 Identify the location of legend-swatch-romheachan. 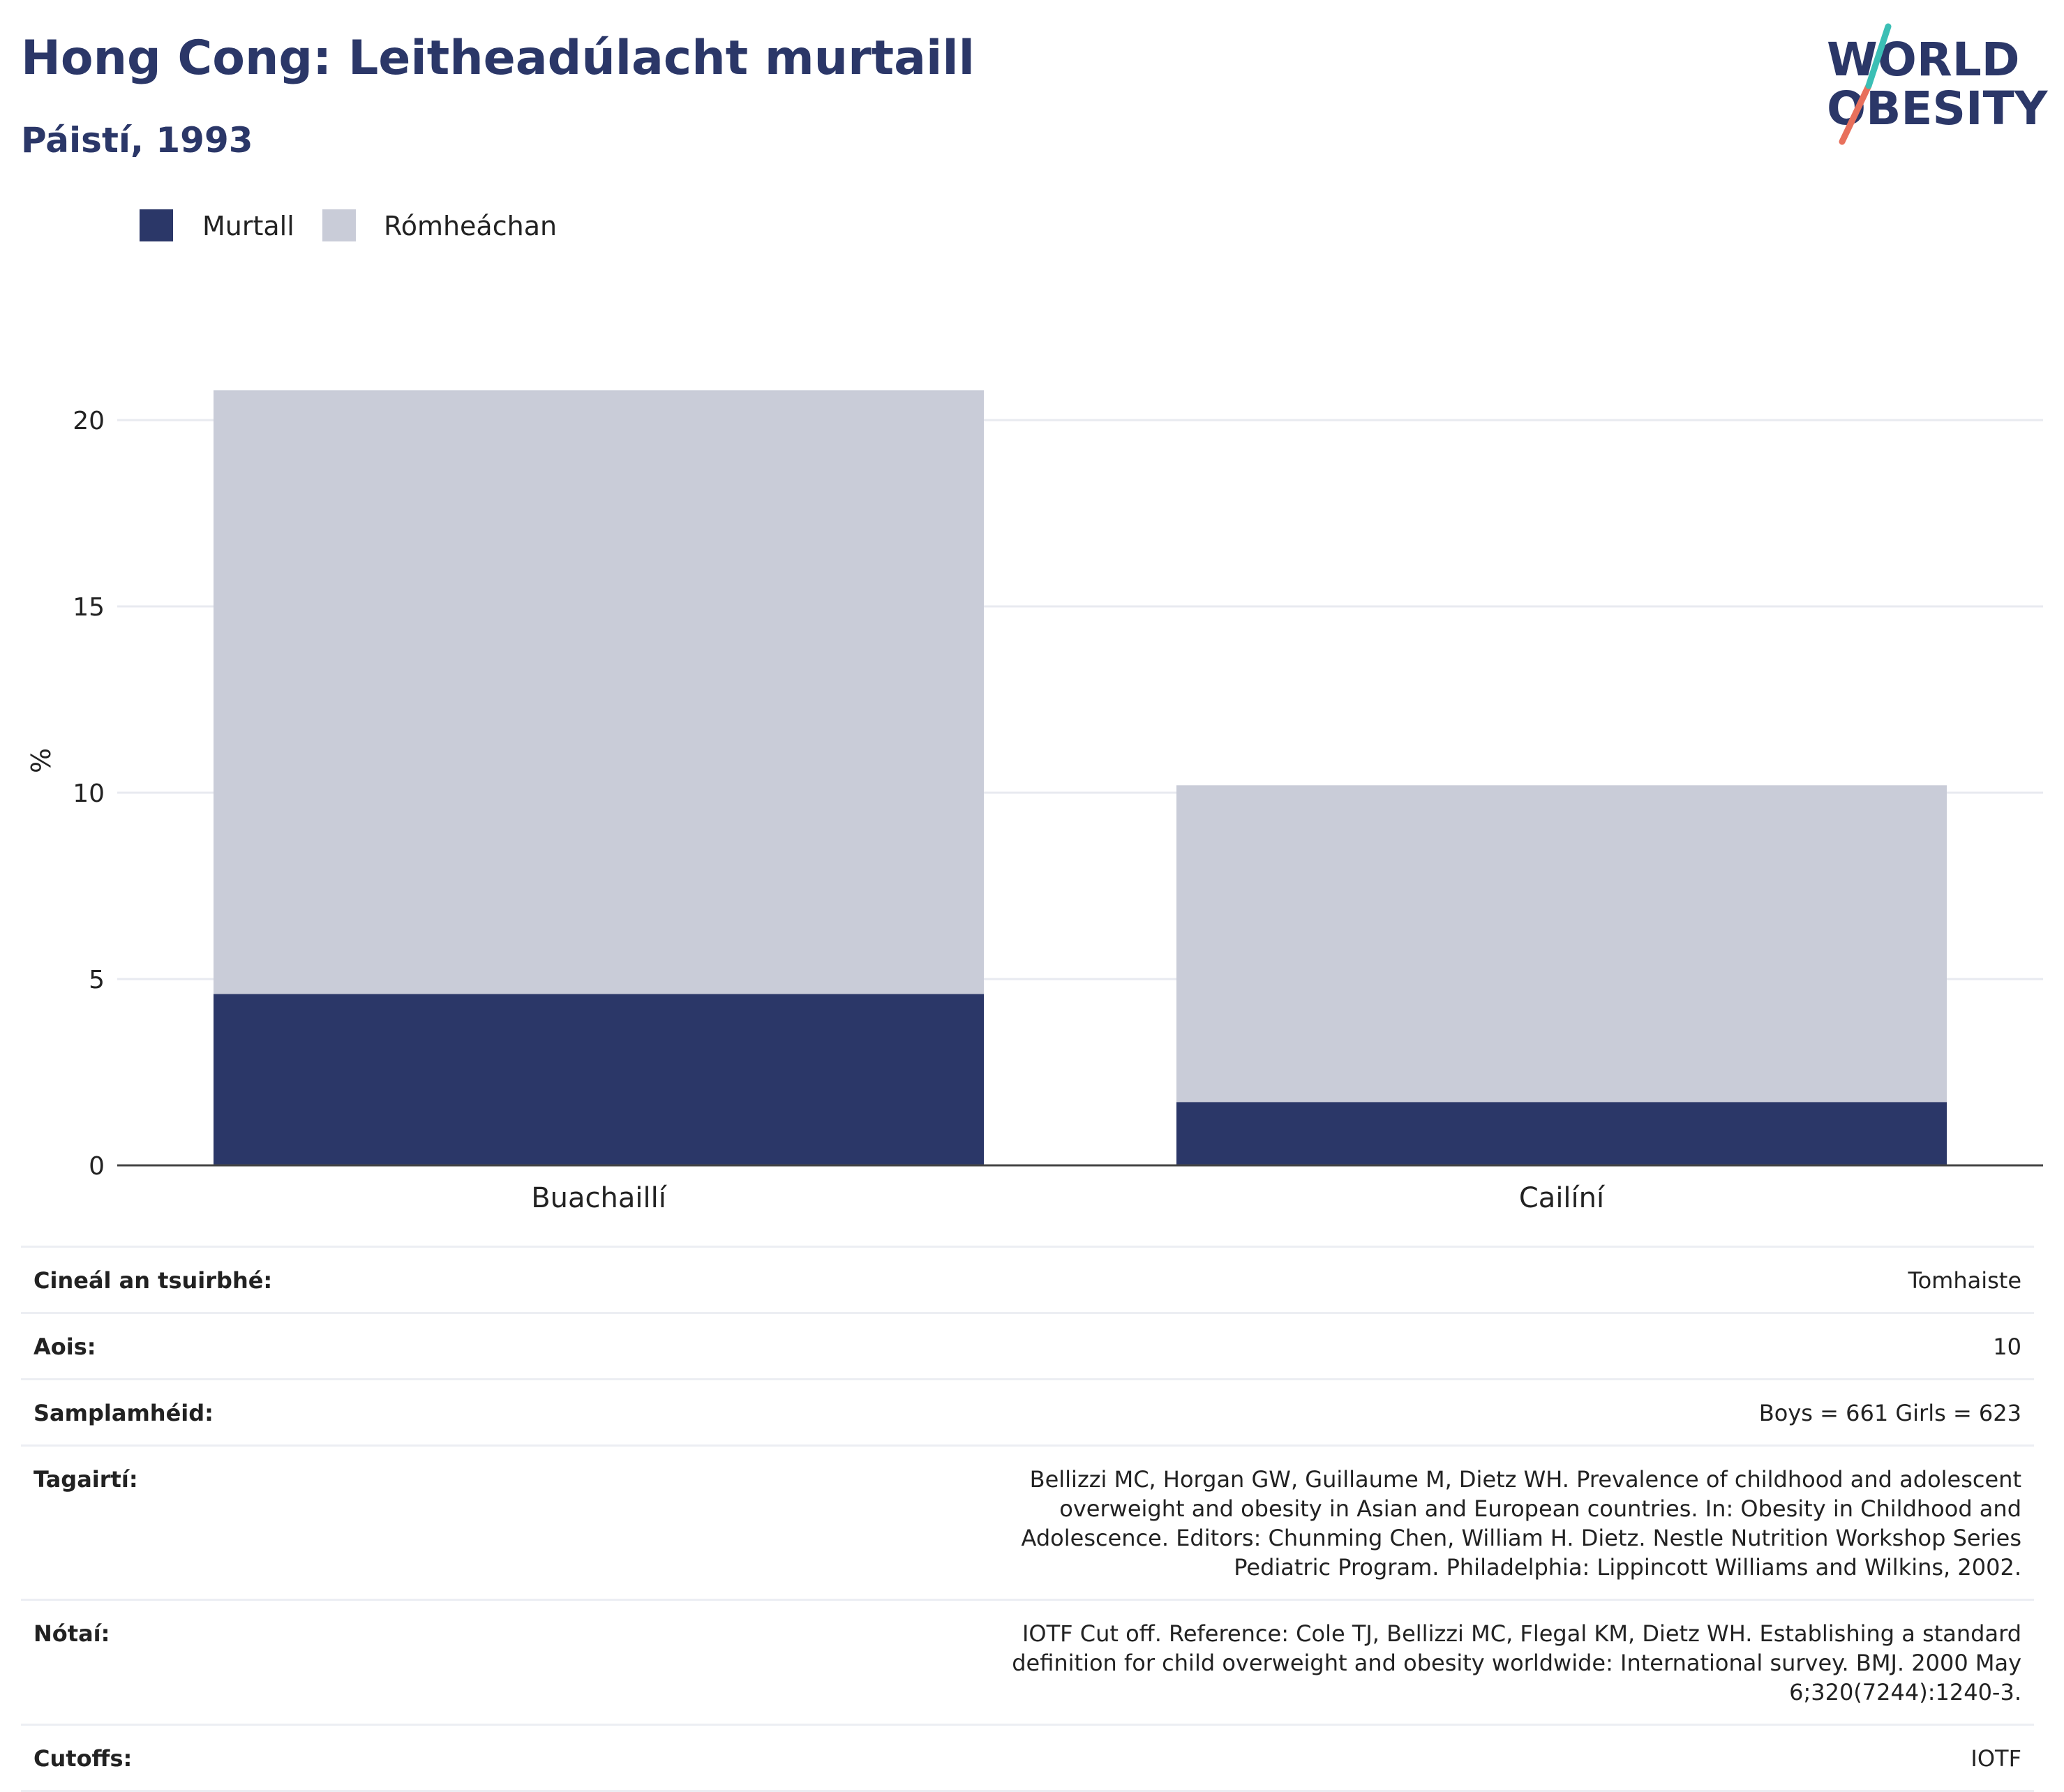
(339, 225).